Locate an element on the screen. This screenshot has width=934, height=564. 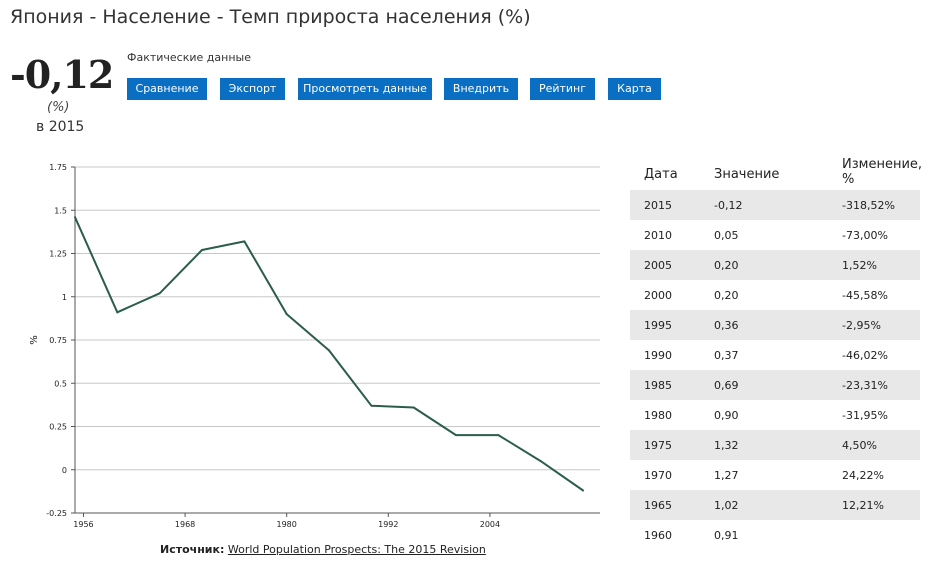
row-value: 0,05 is located at coordinates (726, 235).